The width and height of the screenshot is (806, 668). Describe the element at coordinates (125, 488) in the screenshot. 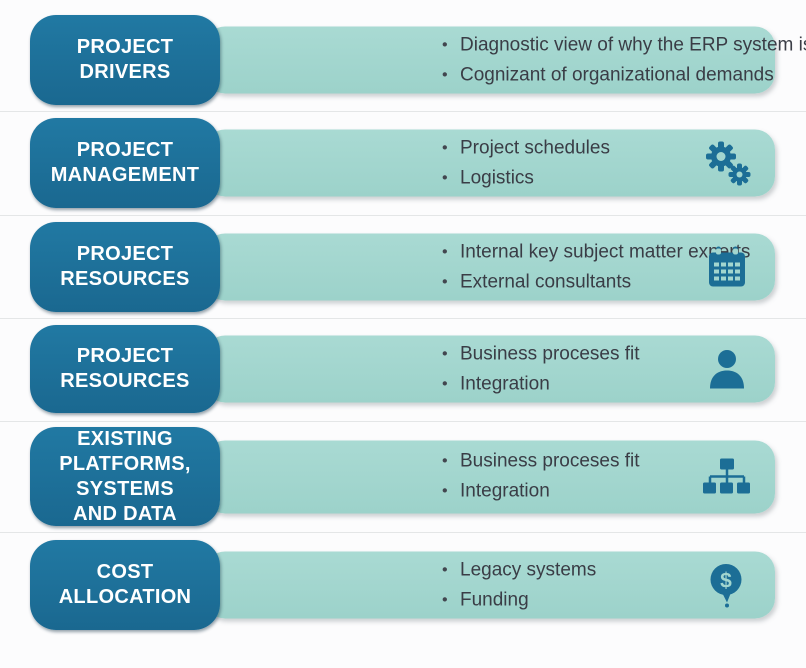

I see `label-line: SYSTEMS` at that location.